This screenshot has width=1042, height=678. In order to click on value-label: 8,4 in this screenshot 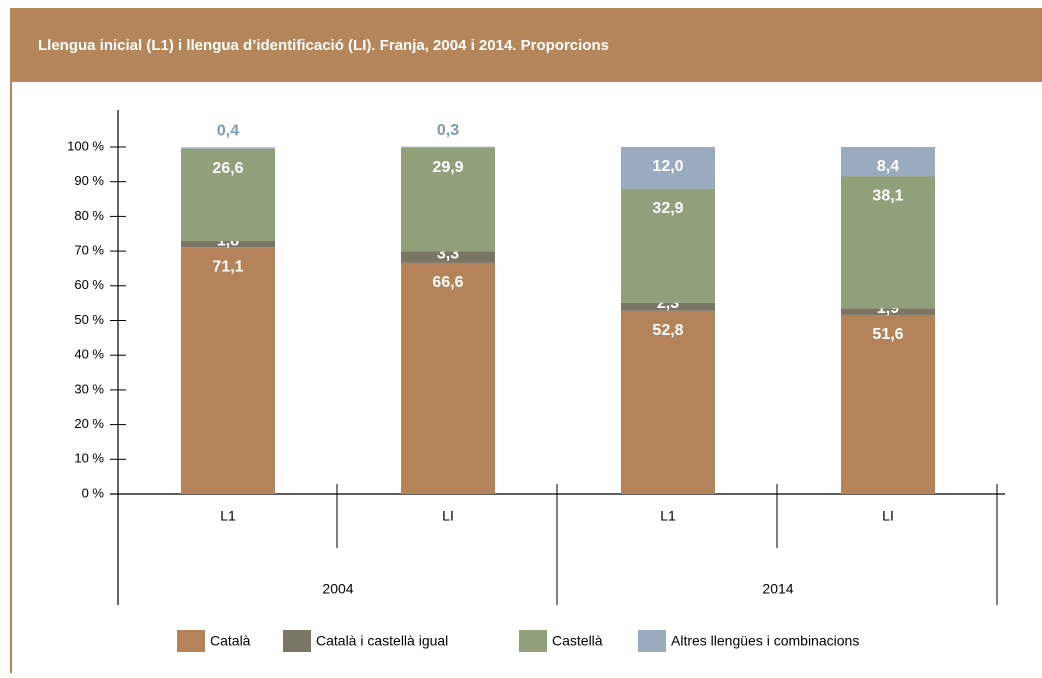, I will do `click(888, 166)`.